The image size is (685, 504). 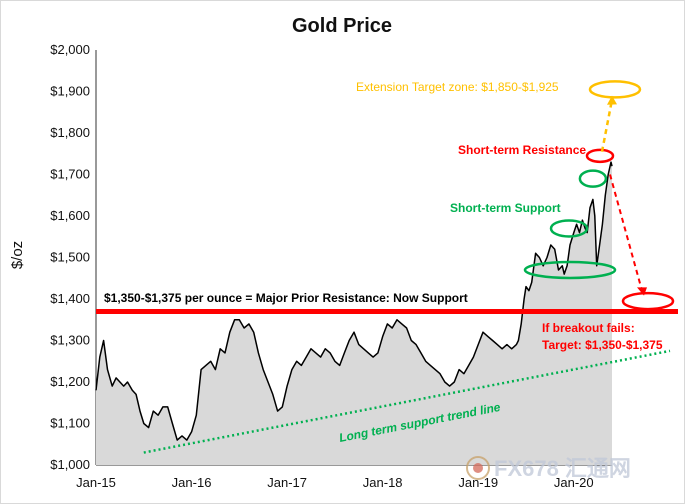 What do you see at coordinates (505, 208) in the screenshot?
I see `short-term-support-label: Short-term Support` at bounding box center [505, 208].